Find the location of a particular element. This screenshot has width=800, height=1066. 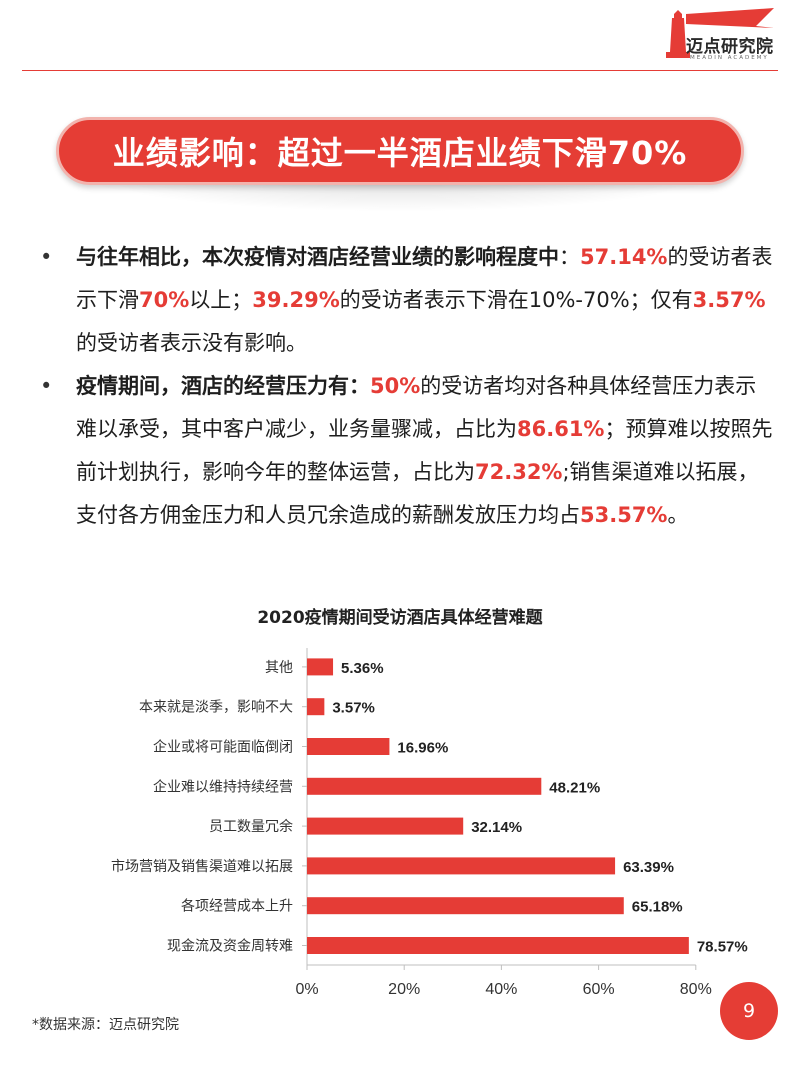

brand-name: 迈点研究院 is located at coordinates (730, 47).